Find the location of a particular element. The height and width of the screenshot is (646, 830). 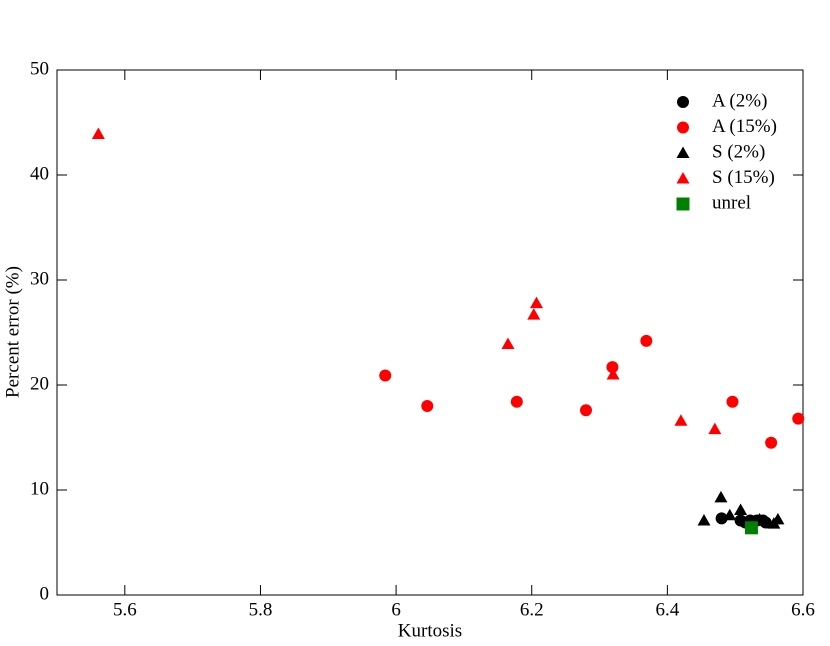

legend-label: A (15%) is located at coordinates (744, 126).